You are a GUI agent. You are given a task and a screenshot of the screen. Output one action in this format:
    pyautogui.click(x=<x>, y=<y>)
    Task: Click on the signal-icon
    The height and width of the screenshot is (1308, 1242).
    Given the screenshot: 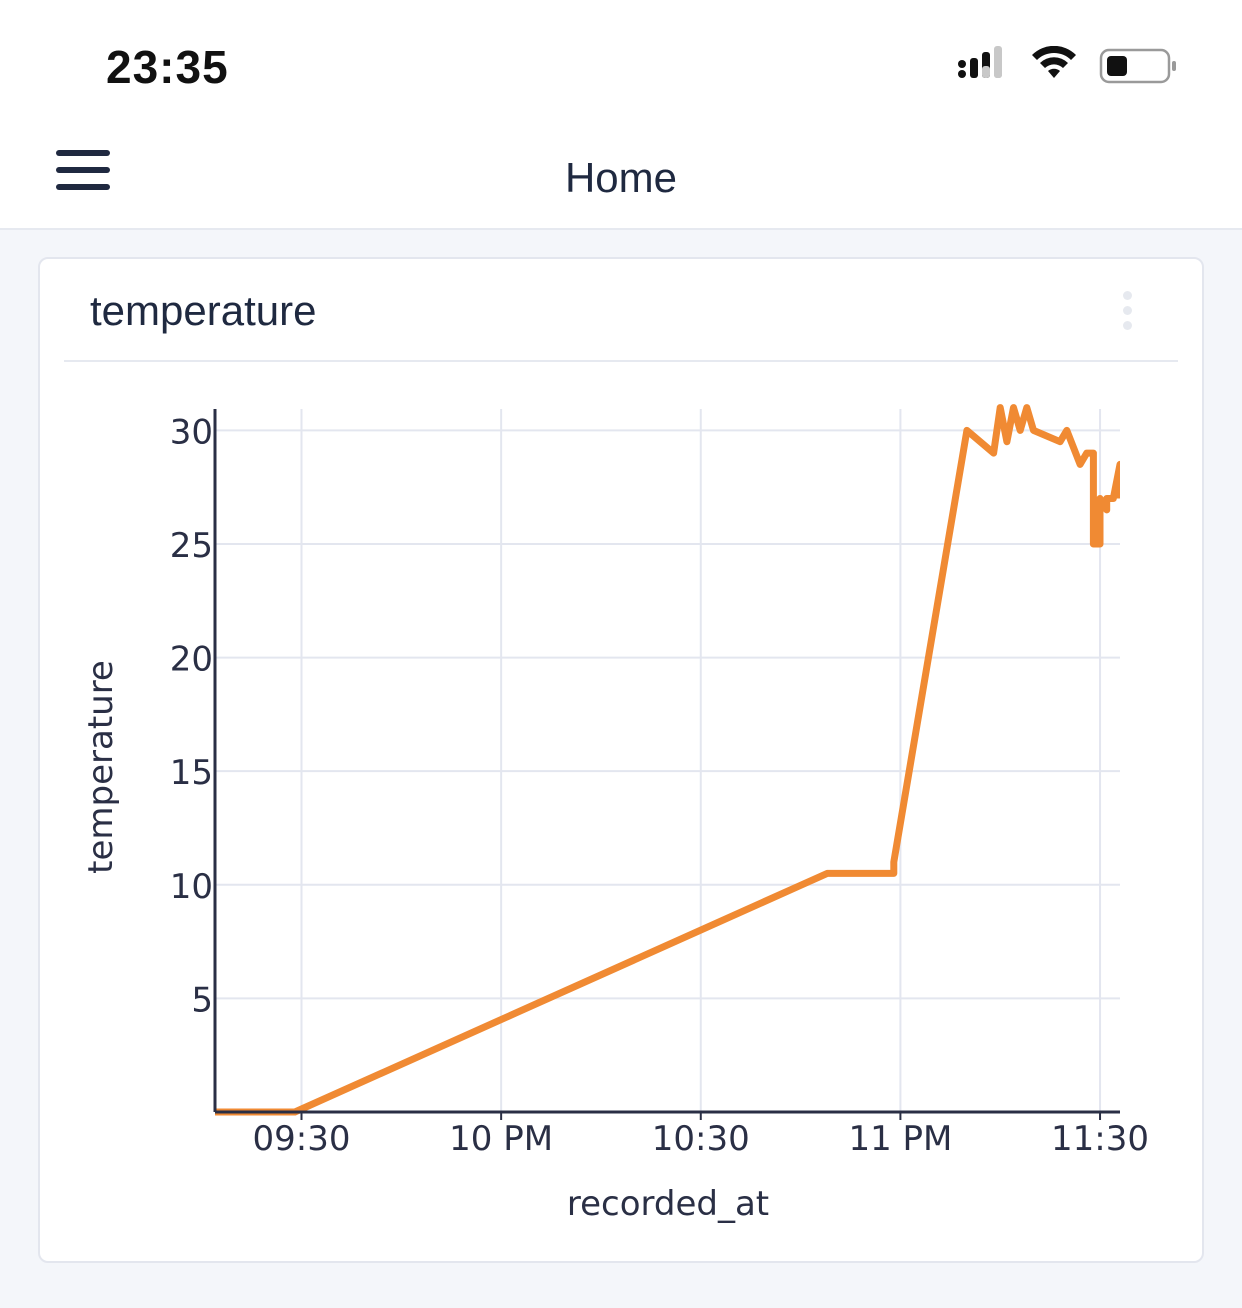 What is the action you would take?
    pyautogui.click(x=980, y=62)
    